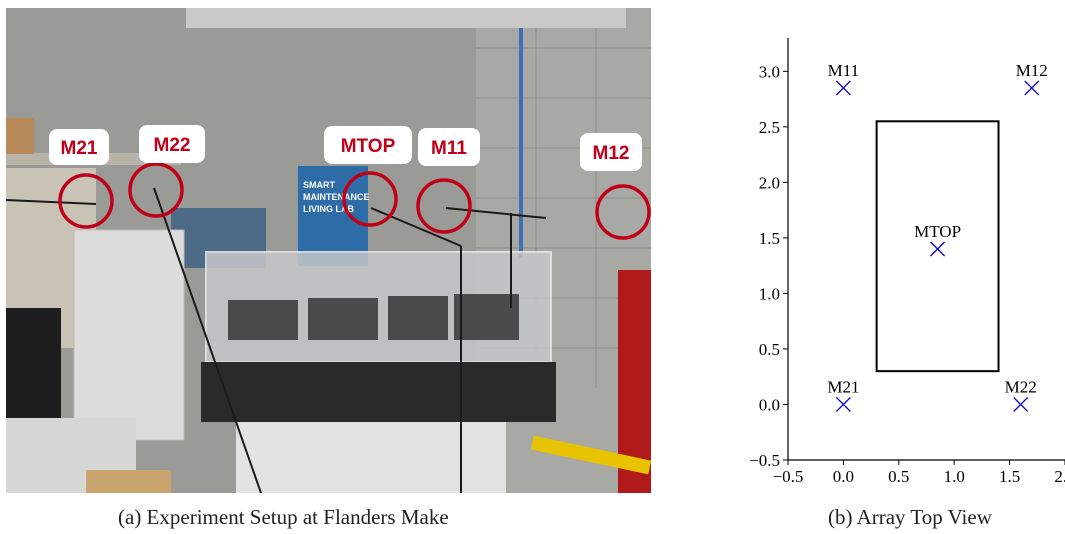 This screenshot has width=1065, height=534. I want to click on label-m22-text: M22, so click(172, 145).